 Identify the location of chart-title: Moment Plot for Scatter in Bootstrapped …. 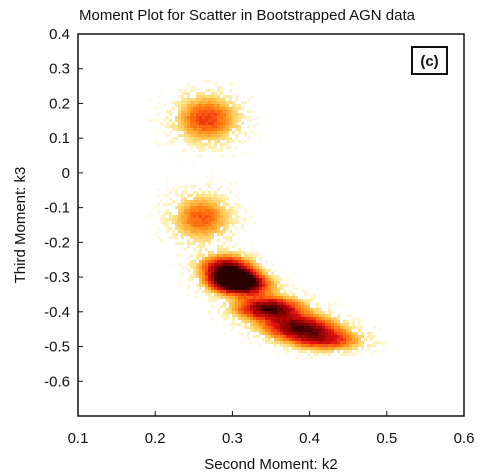
(247, 15).